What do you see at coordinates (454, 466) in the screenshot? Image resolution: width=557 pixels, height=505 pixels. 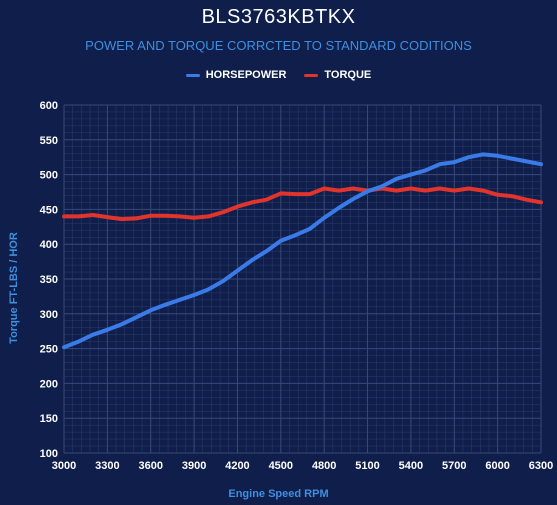 I see `x-tick-label: 5700` at bounding box center [454, 466].